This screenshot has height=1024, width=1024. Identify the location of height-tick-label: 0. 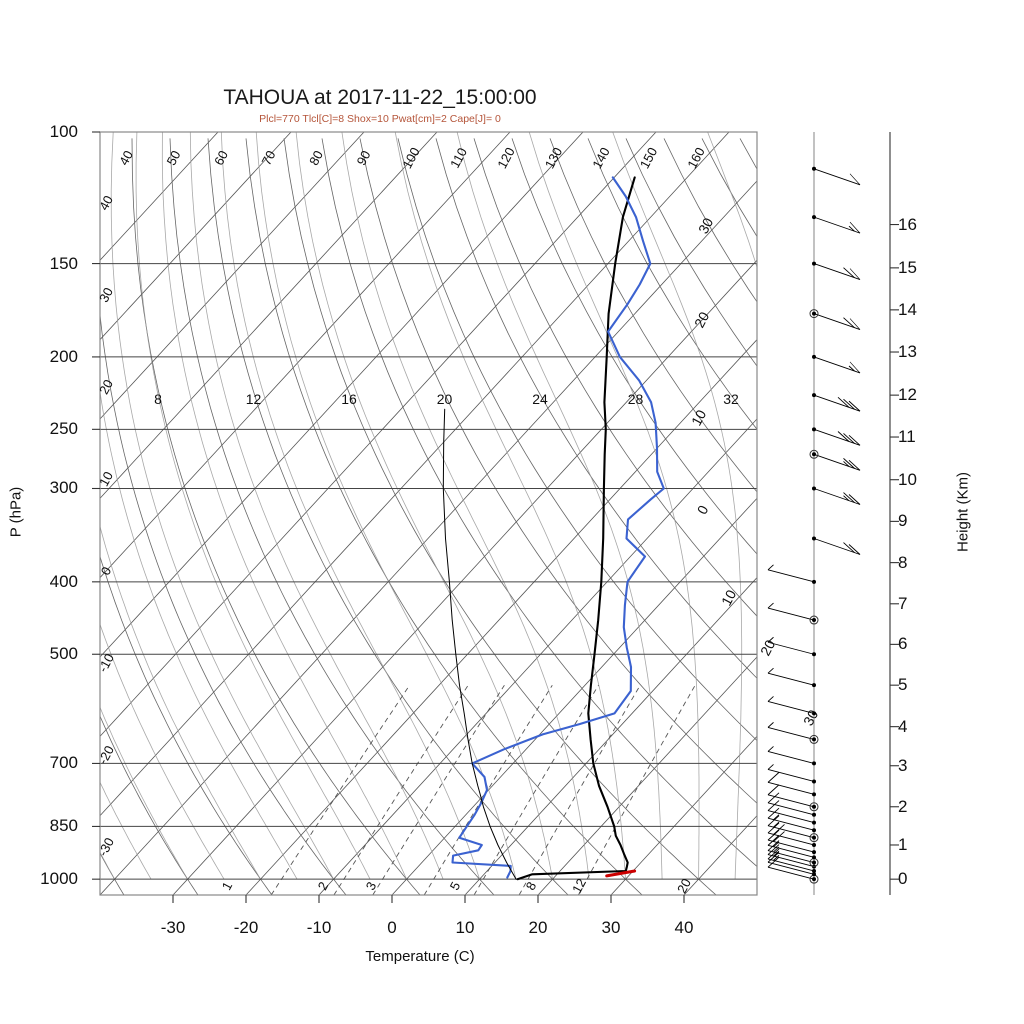
(903, 879).